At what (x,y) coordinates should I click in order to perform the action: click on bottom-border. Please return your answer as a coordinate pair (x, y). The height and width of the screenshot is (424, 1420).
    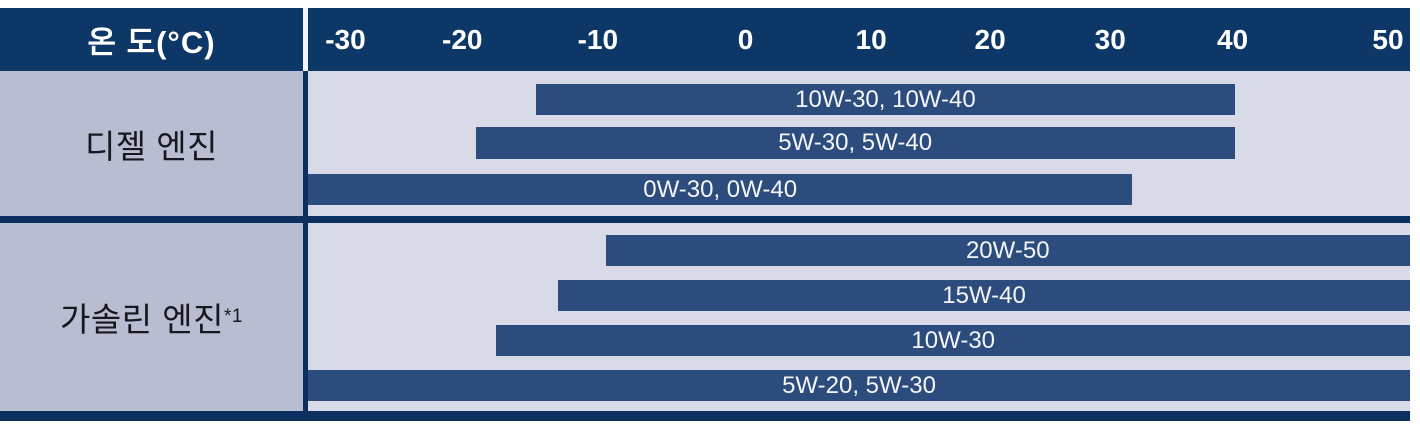
    Looking at the image, I should click on (705, 416).